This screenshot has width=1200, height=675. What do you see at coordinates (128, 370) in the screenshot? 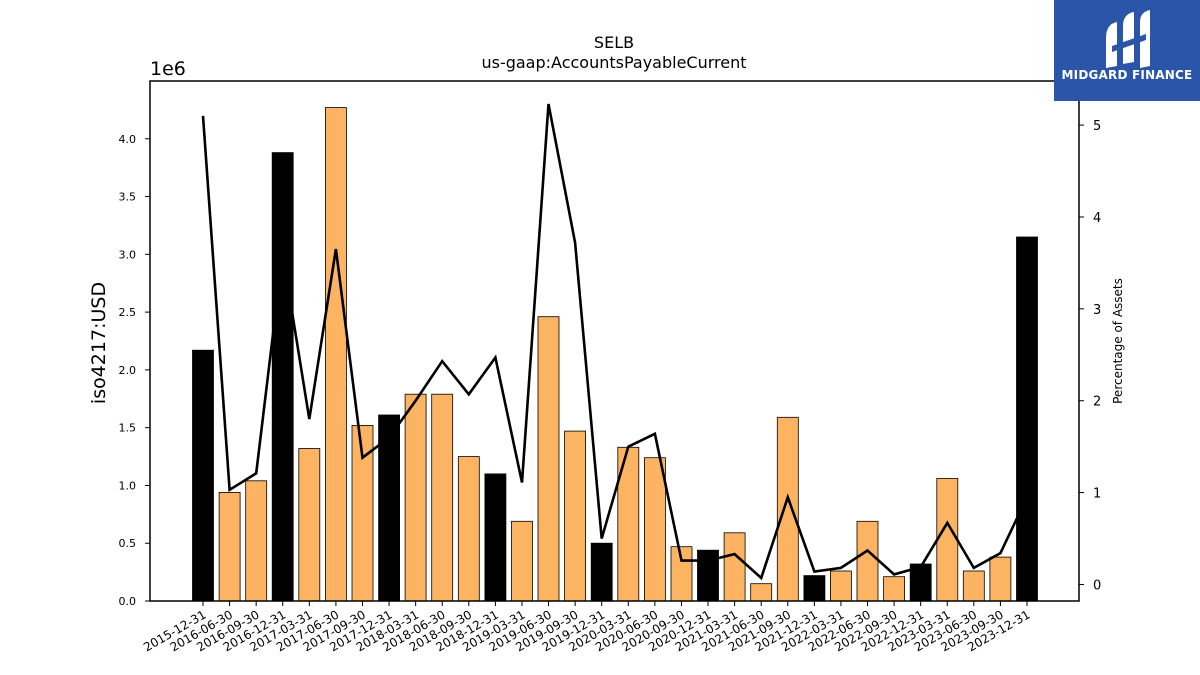
I see `y-tick-label: 2.0` at bounding box center [128, 370].